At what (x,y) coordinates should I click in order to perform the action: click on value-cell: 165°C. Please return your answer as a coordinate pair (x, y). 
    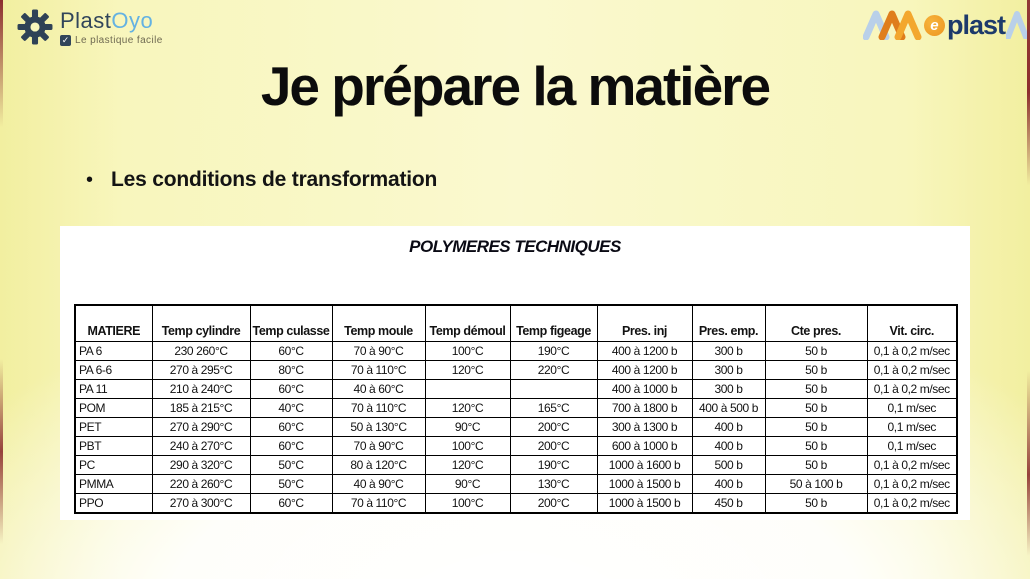
    Looking at the image, I should click on (553, 408).